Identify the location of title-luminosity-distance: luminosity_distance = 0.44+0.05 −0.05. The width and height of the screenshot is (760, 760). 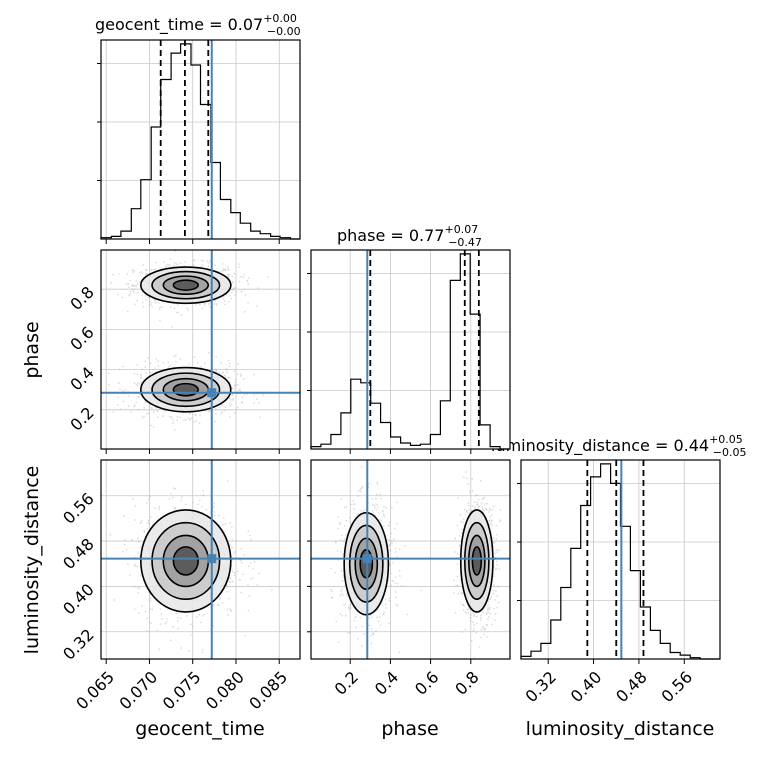
(619, 446).